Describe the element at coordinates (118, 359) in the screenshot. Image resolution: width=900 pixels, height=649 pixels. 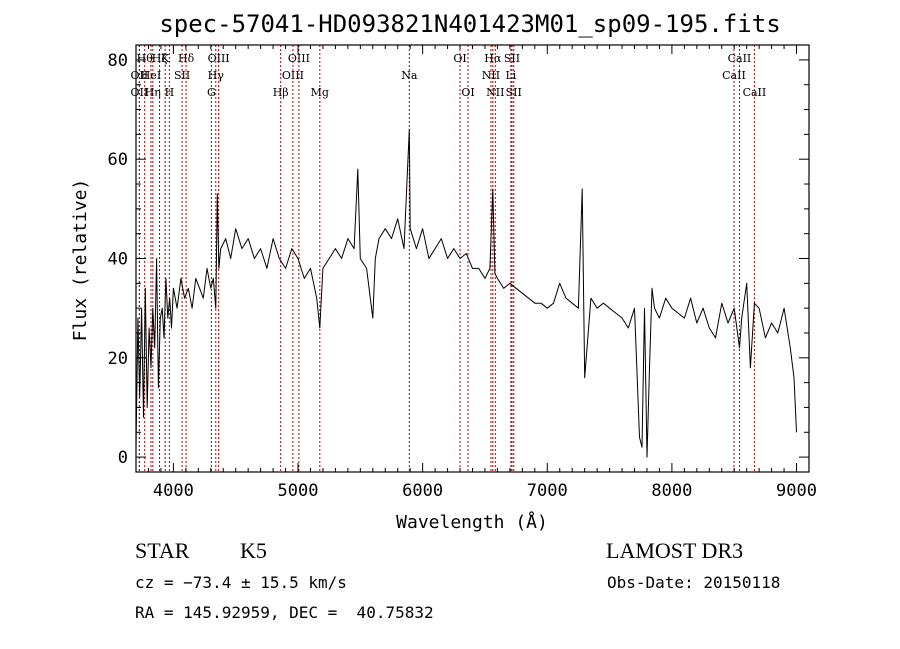
I see `y-tick-label: 20` at that location.